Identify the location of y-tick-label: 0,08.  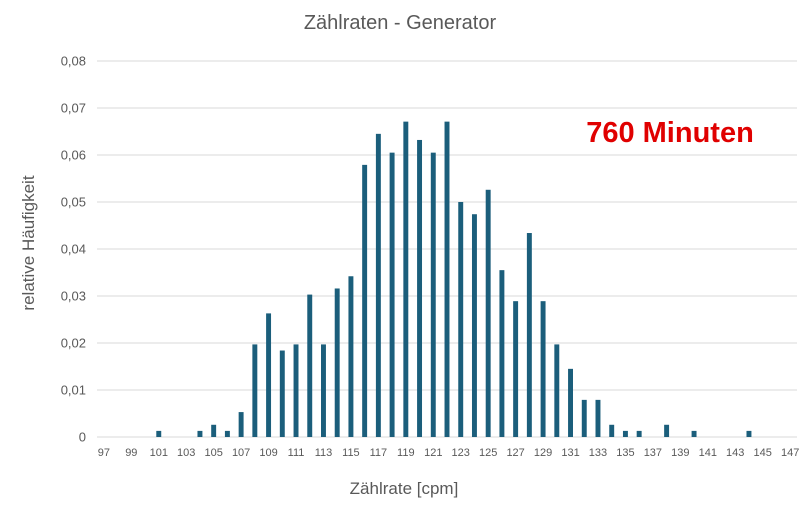
(73, 61).